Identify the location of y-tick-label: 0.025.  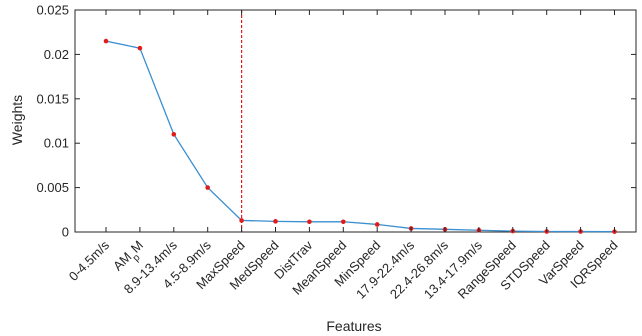
(52, 10).